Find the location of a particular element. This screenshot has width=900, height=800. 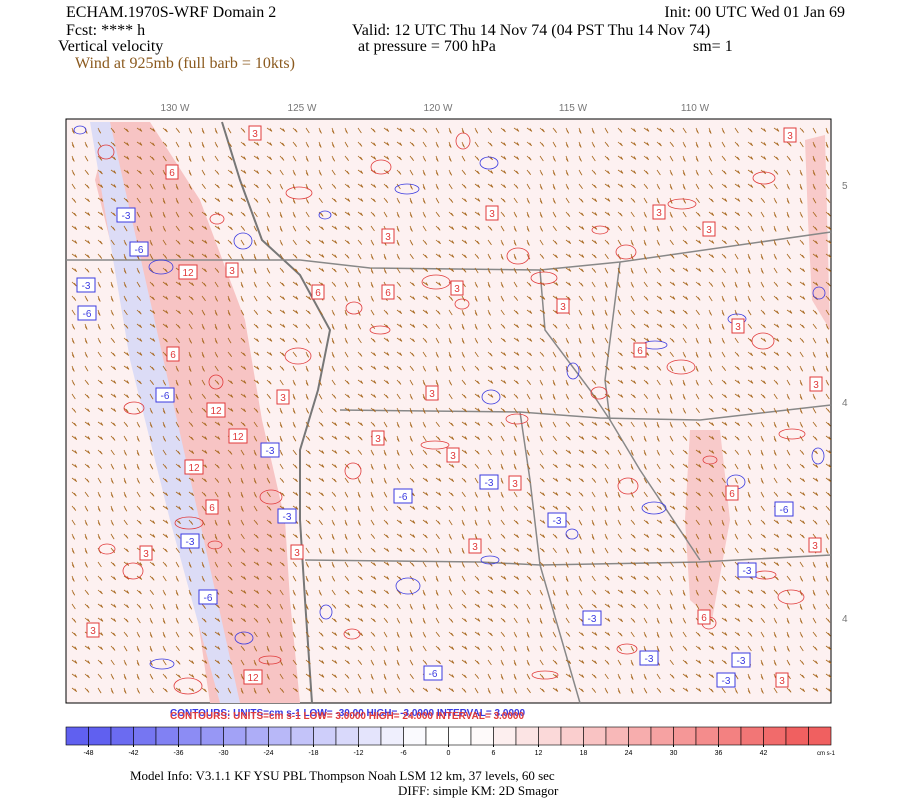

contour-label: -6 is located at coordinates (165, 396).